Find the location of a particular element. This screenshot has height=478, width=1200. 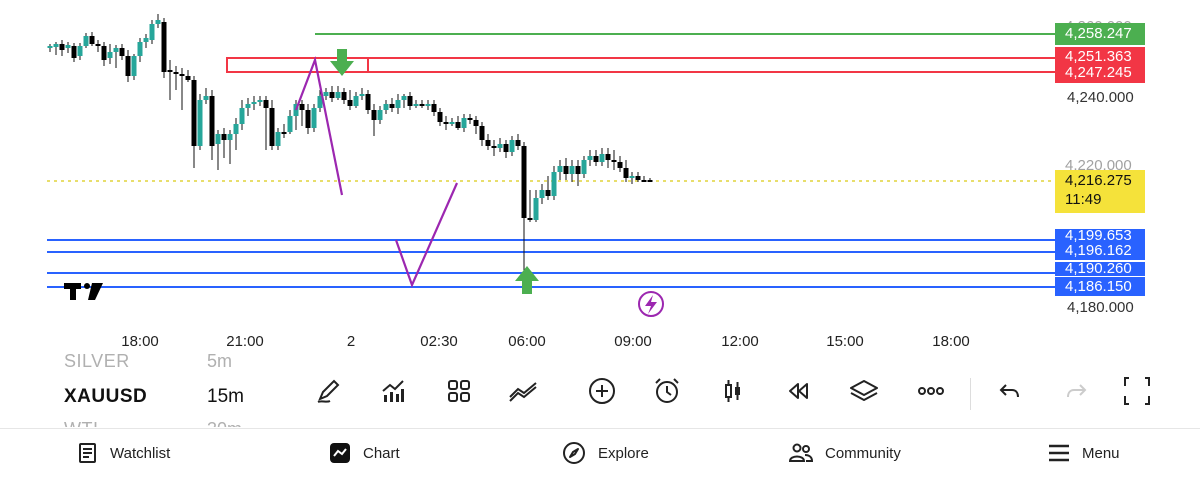

indicators-icon is located at coordinates (393, 391).